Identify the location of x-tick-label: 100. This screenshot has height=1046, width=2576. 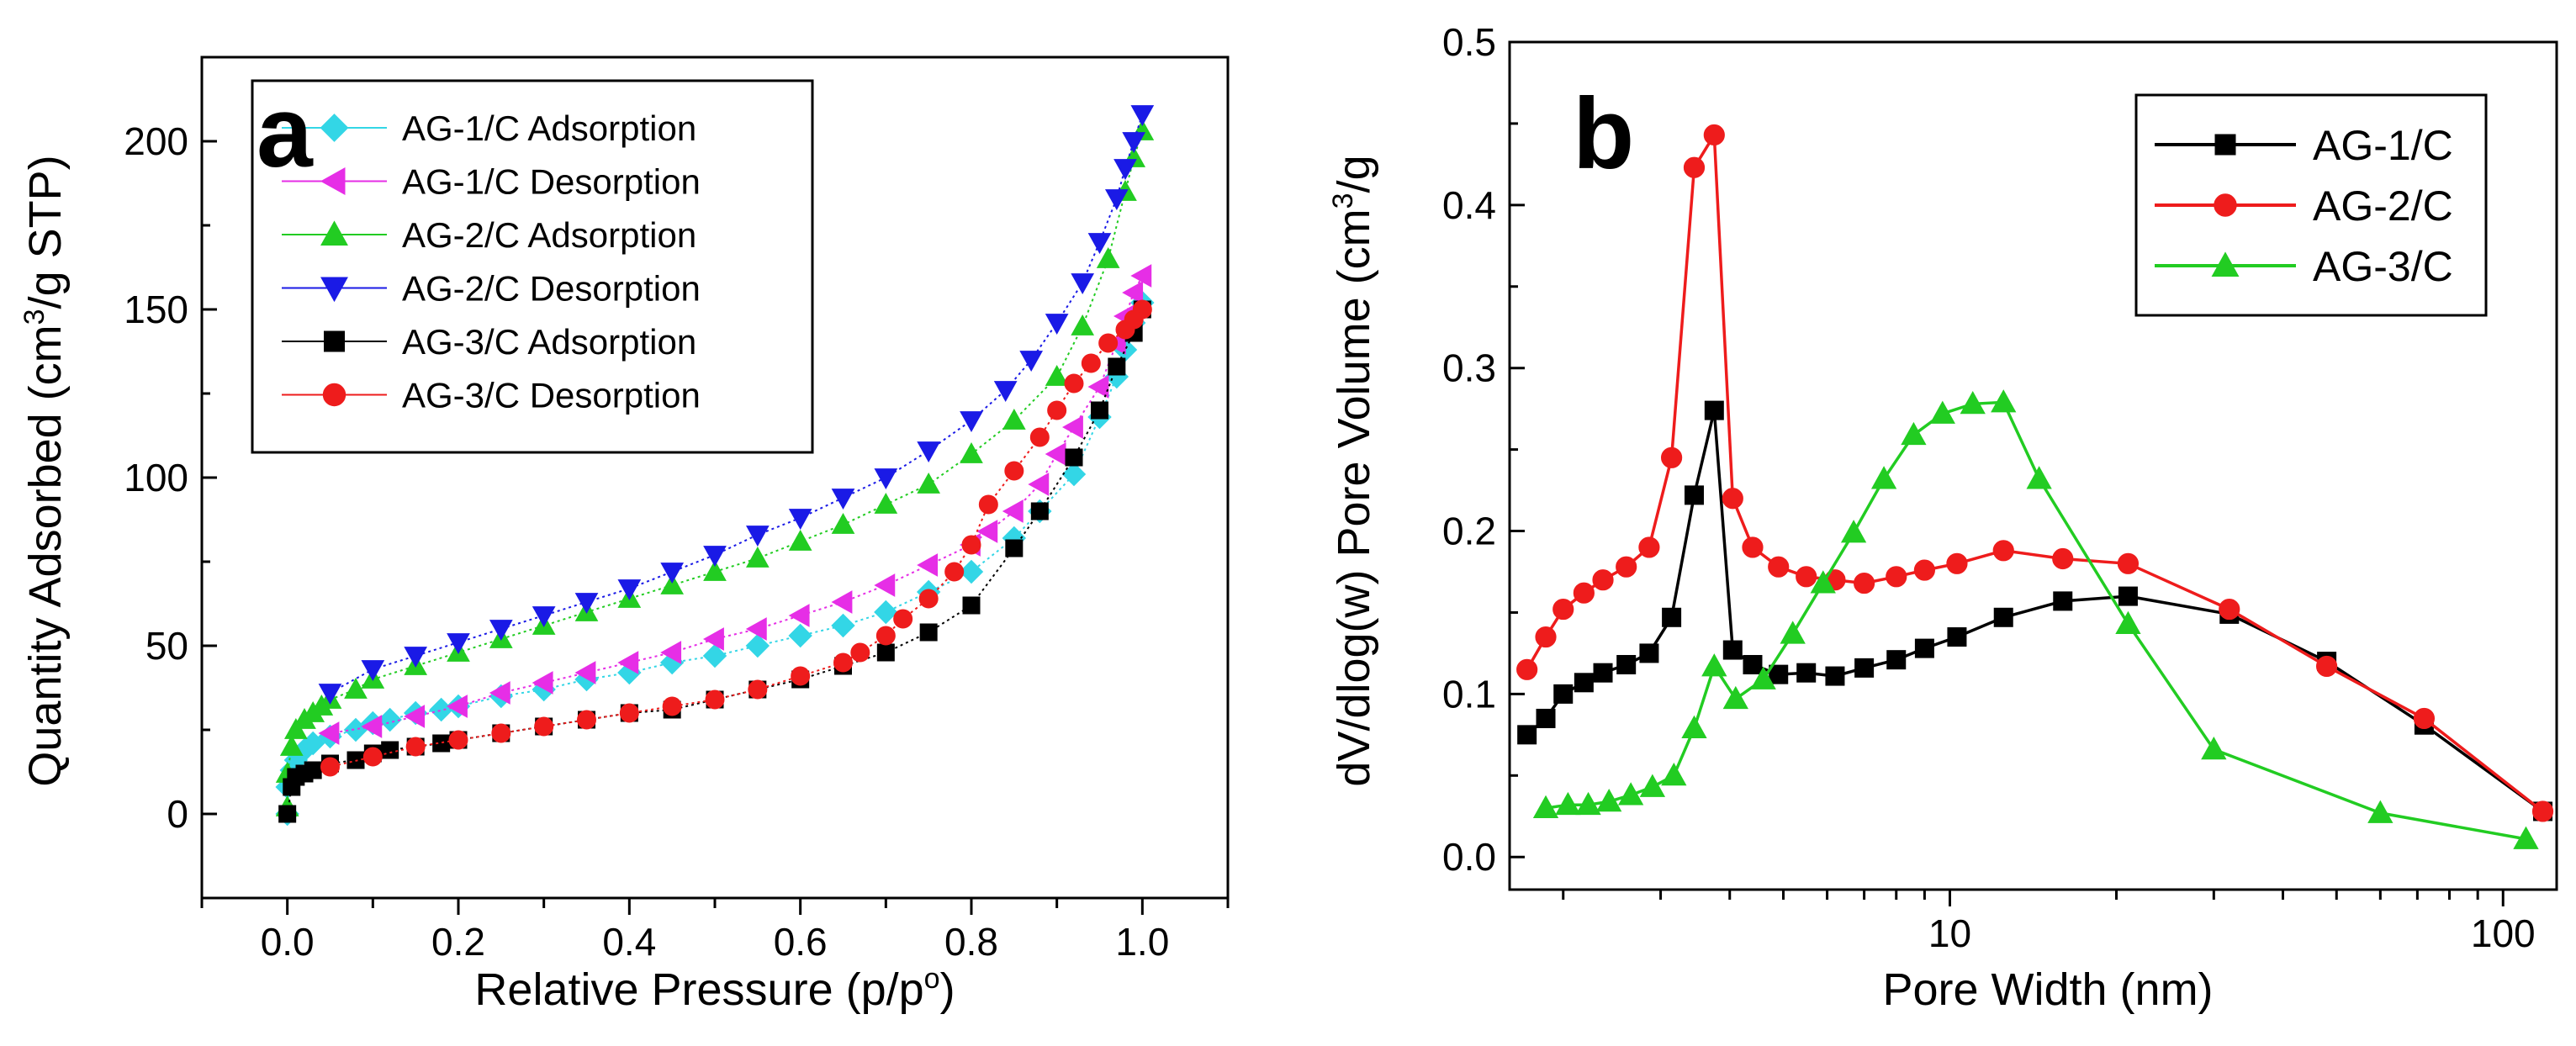
(2503, 933).